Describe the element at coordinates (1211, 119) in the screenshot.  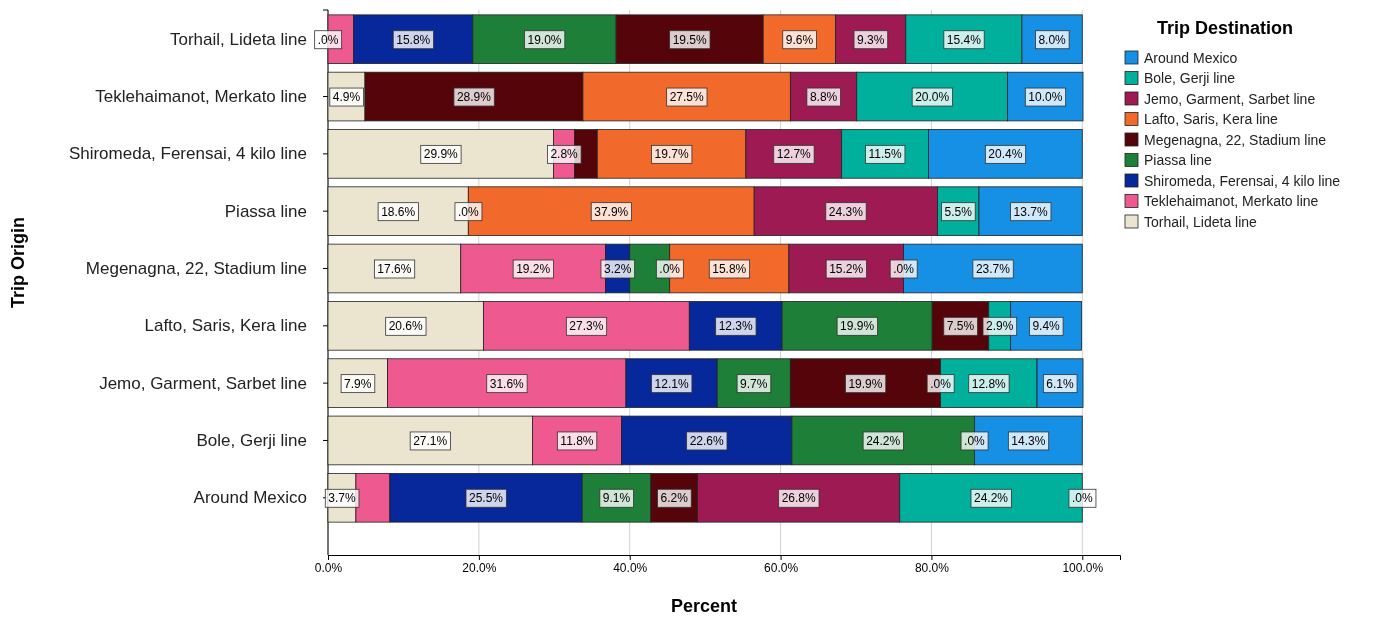
I see `legend-label: Lafto, Saris, Kera line` at that location.